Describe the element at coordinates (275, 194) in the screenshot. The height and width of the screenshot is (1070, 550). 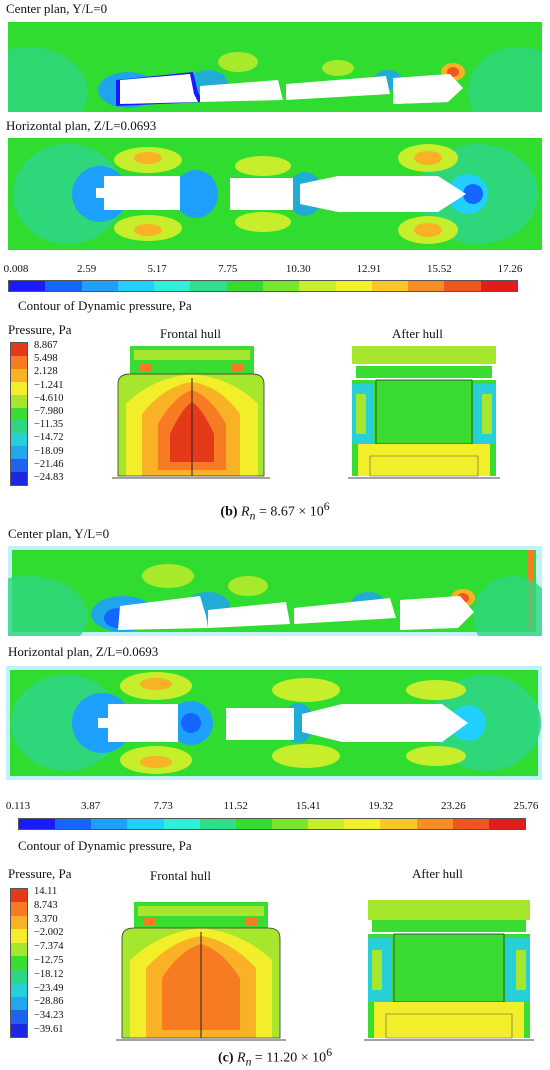
I see `horizontal-plan-contour-b` at that location.